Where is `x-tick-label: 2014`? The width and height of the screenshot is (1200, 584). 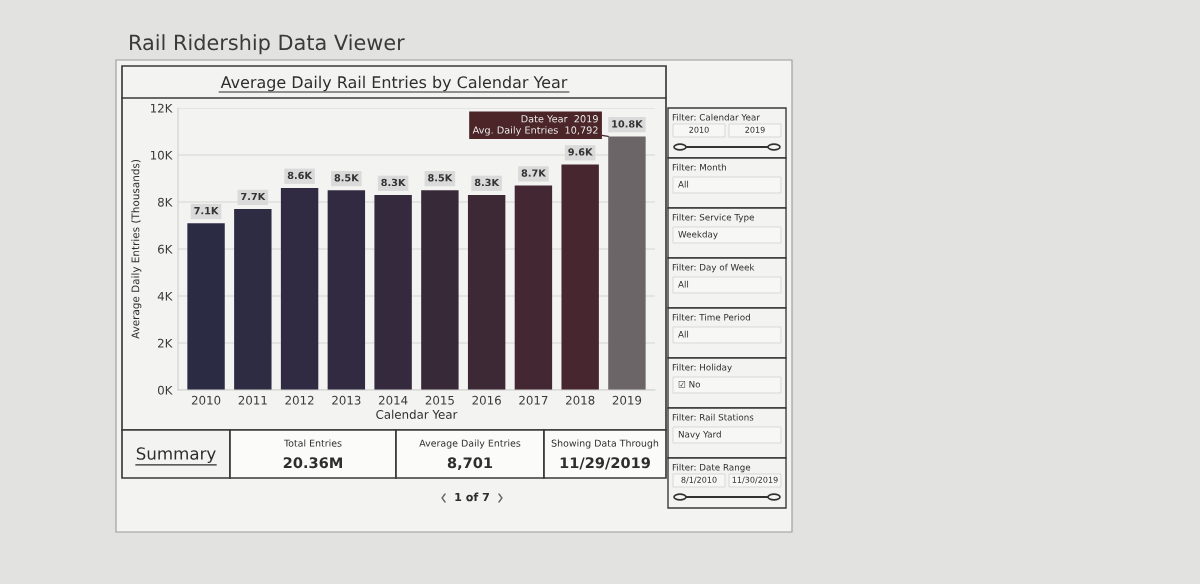 x-tick-label: 2014 is located at coordinates (393, 400).